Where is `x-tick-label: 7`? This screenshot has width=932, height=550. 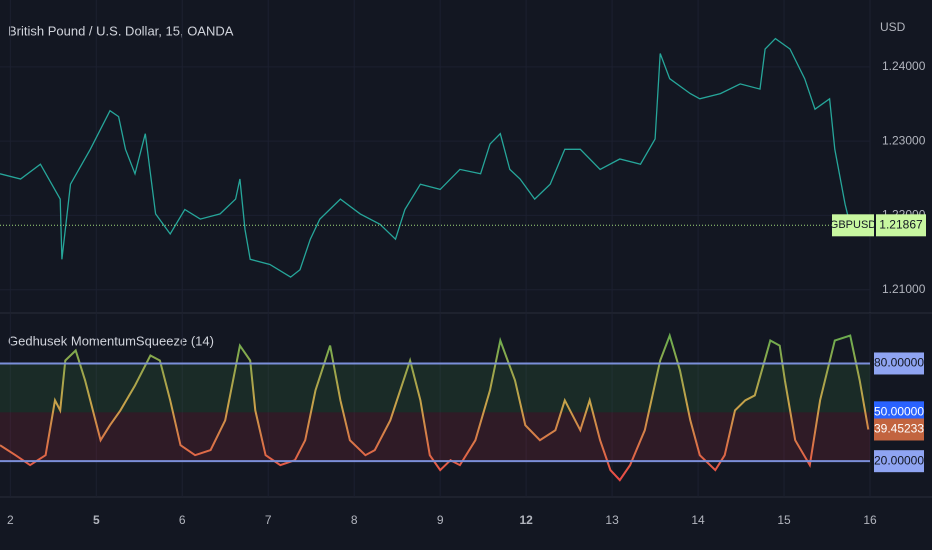 x-tick-label: 7 is located at coordinates (268, 520).